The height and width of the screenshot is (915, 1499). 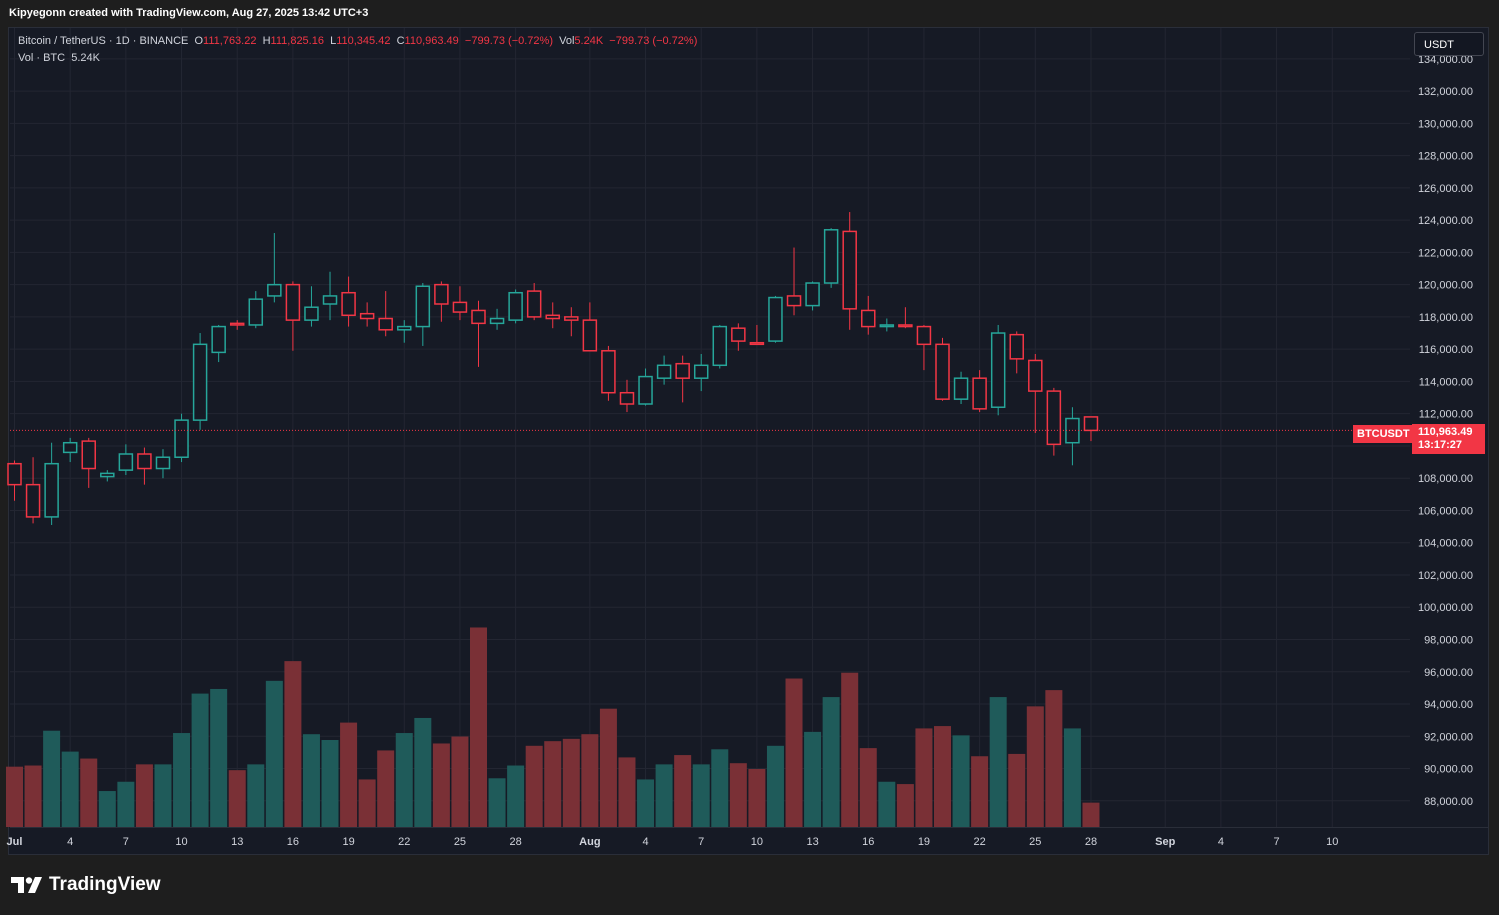 What do you see at coordinates (1448, 673) in the screenshot?
I see `y-tick-label: 96,000.00` at bounding box center [1448, 673].